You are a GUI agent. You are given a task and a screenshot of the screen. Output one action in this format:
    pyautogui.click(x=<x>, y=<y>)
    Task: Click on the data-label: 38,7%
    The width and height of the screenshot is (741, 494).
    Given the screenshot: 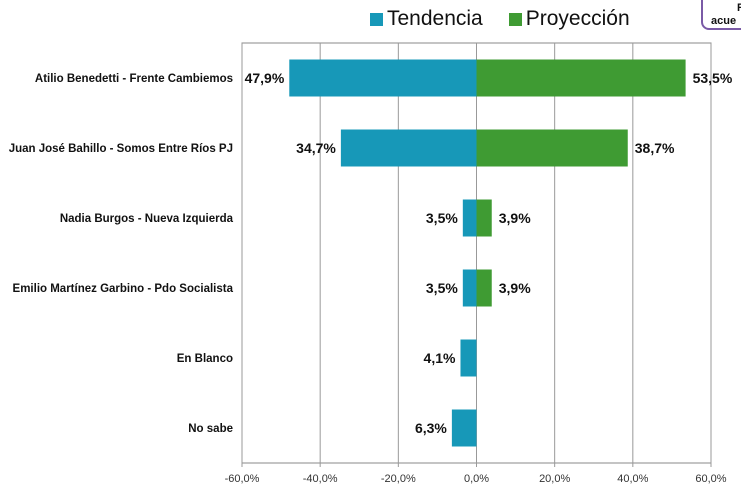 What is the action you would take?
    pyautogui.click(x=655, y=148)
    